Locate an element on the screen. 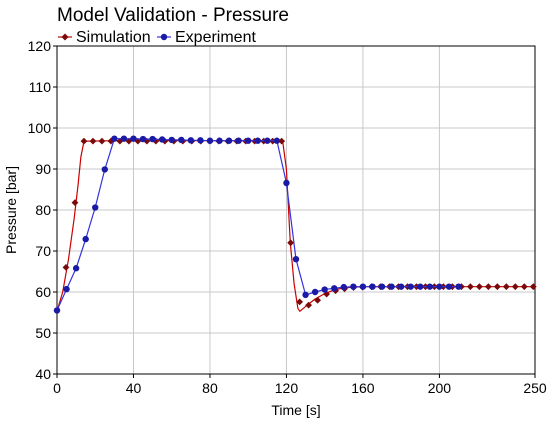 The height and width of the screenshot is (426, 550). legend-simulation-label: Simulation is located at coordinates (113, 37).